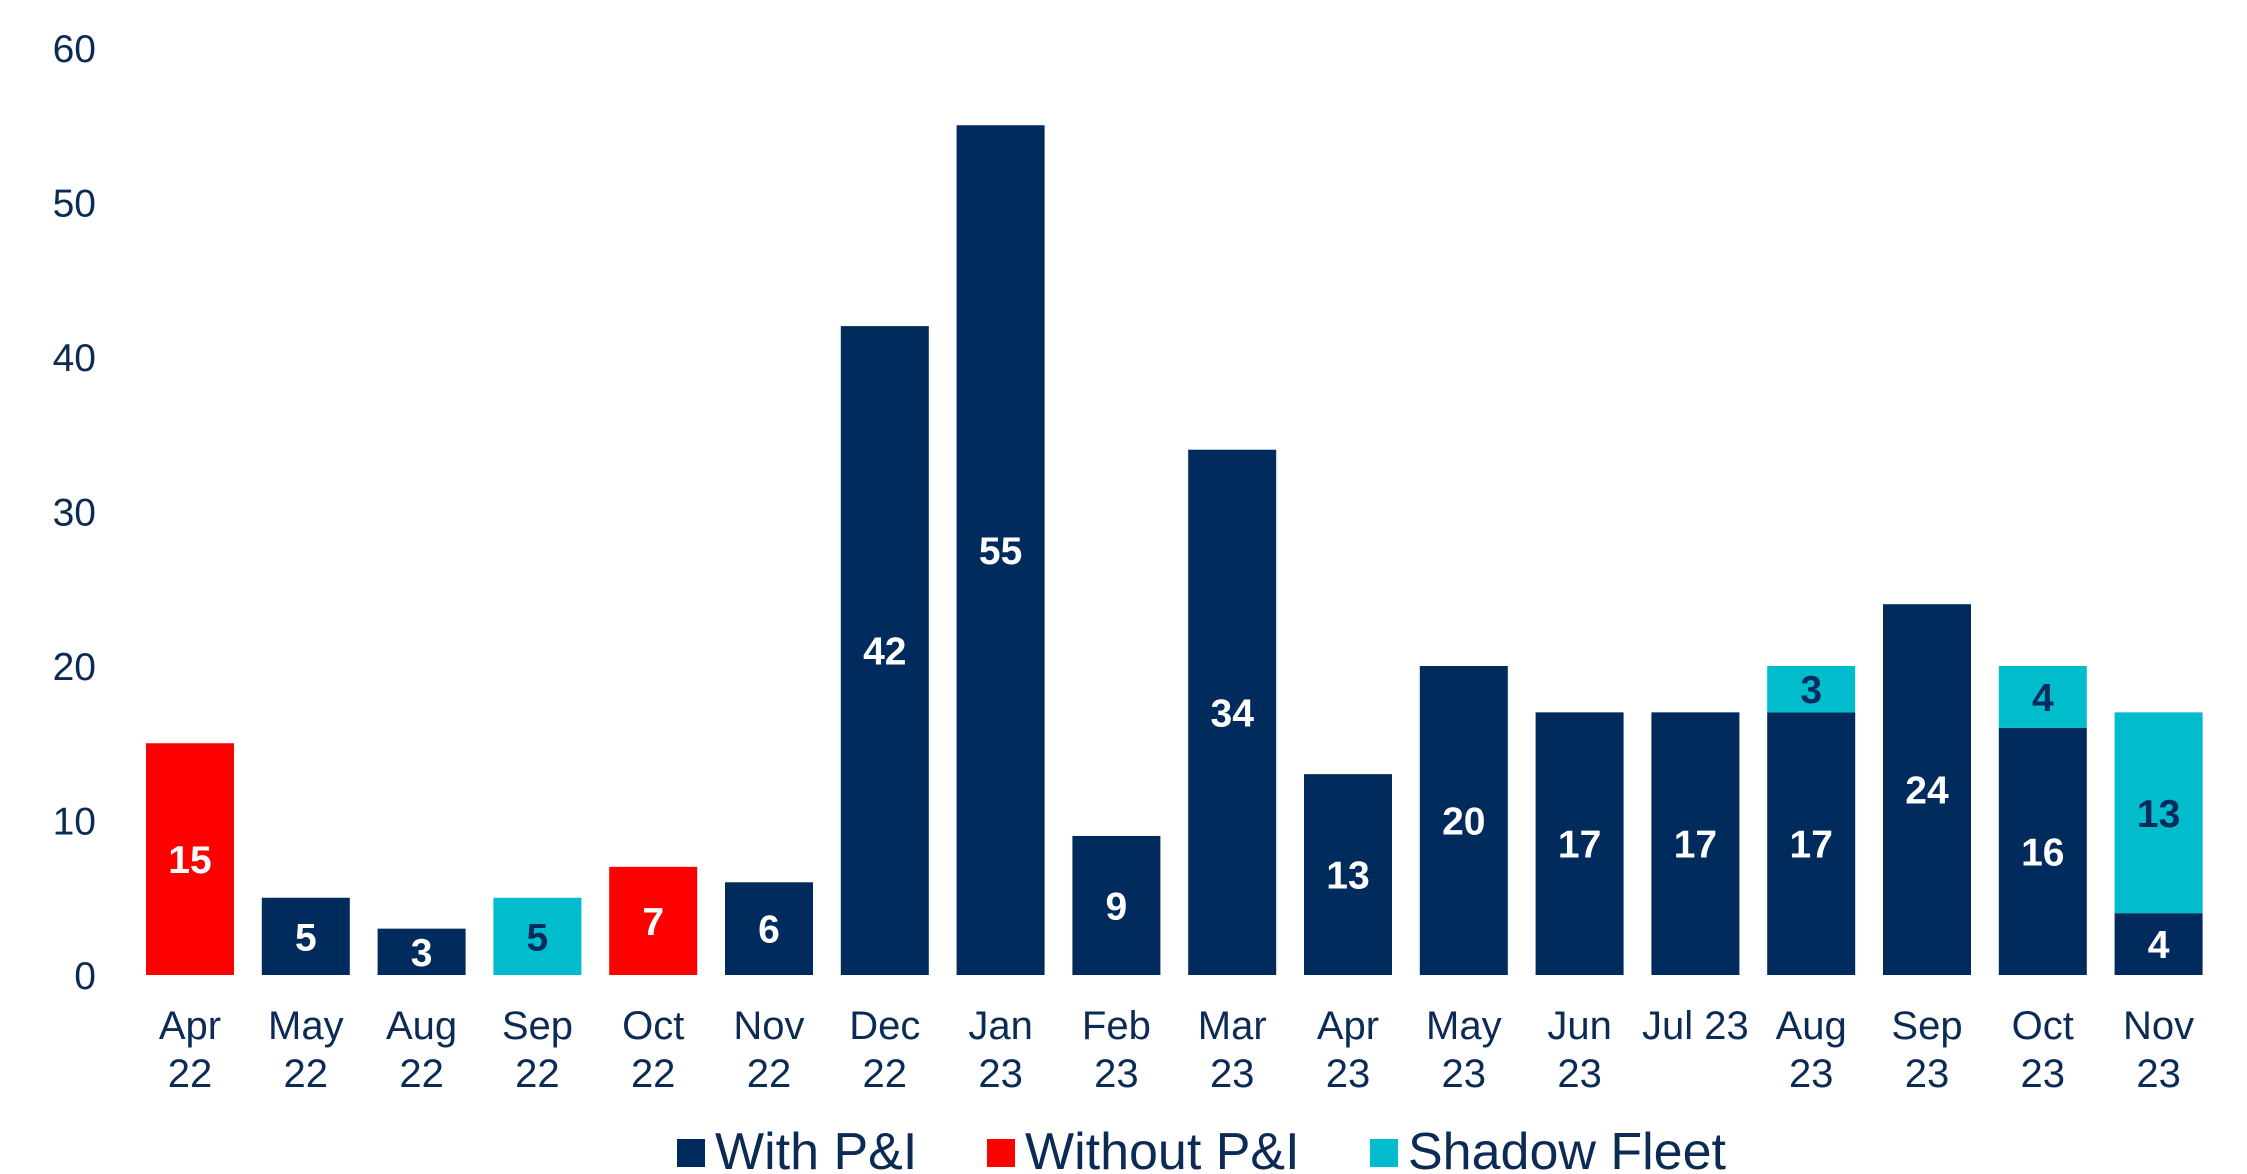  Describe the element at coordinates (74, 204) in the screenshot. I see `y-tick-label: 50` at that location.